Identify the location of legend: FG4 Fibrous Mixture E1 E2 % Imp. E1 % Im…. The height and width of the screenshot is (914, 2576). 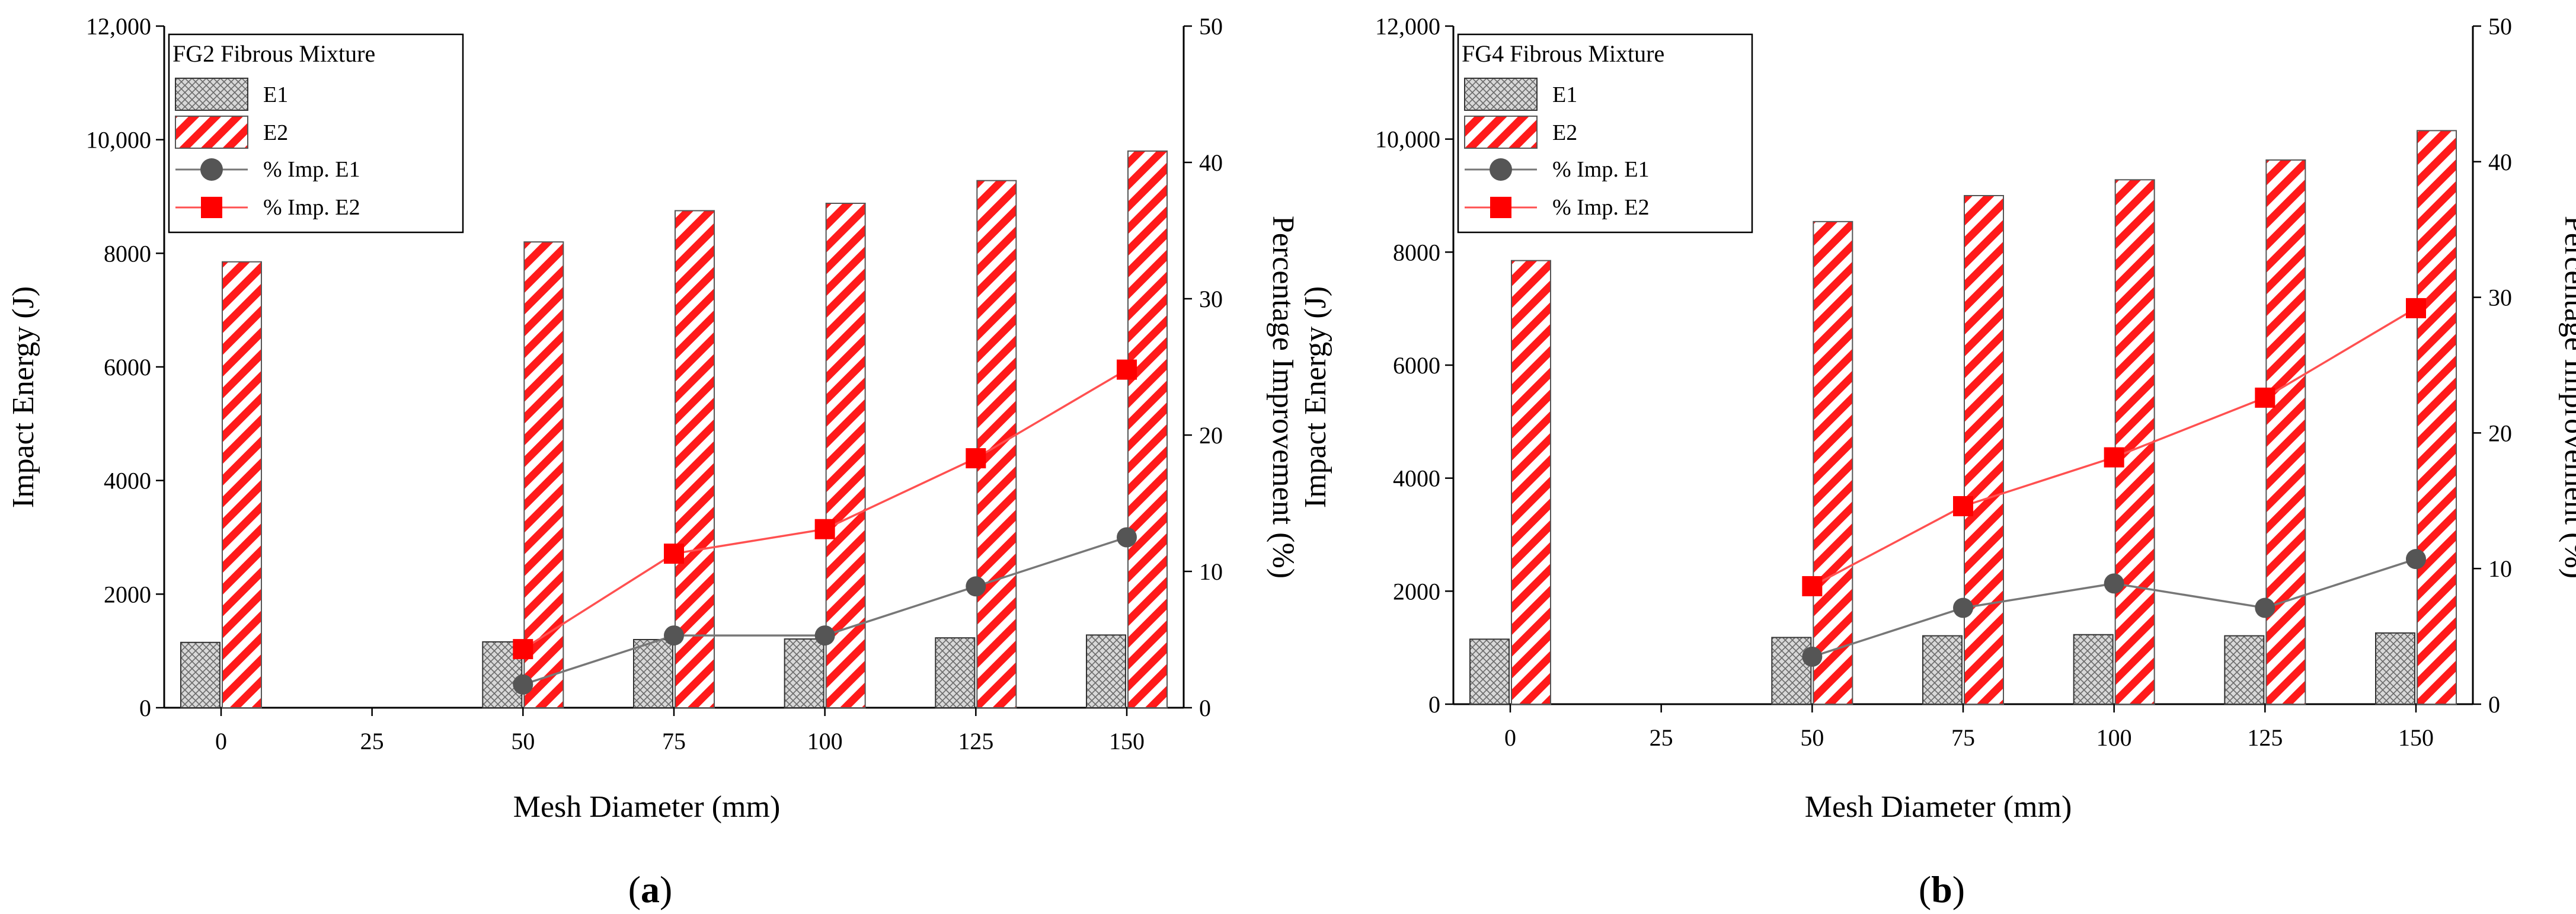
(1605, 133).